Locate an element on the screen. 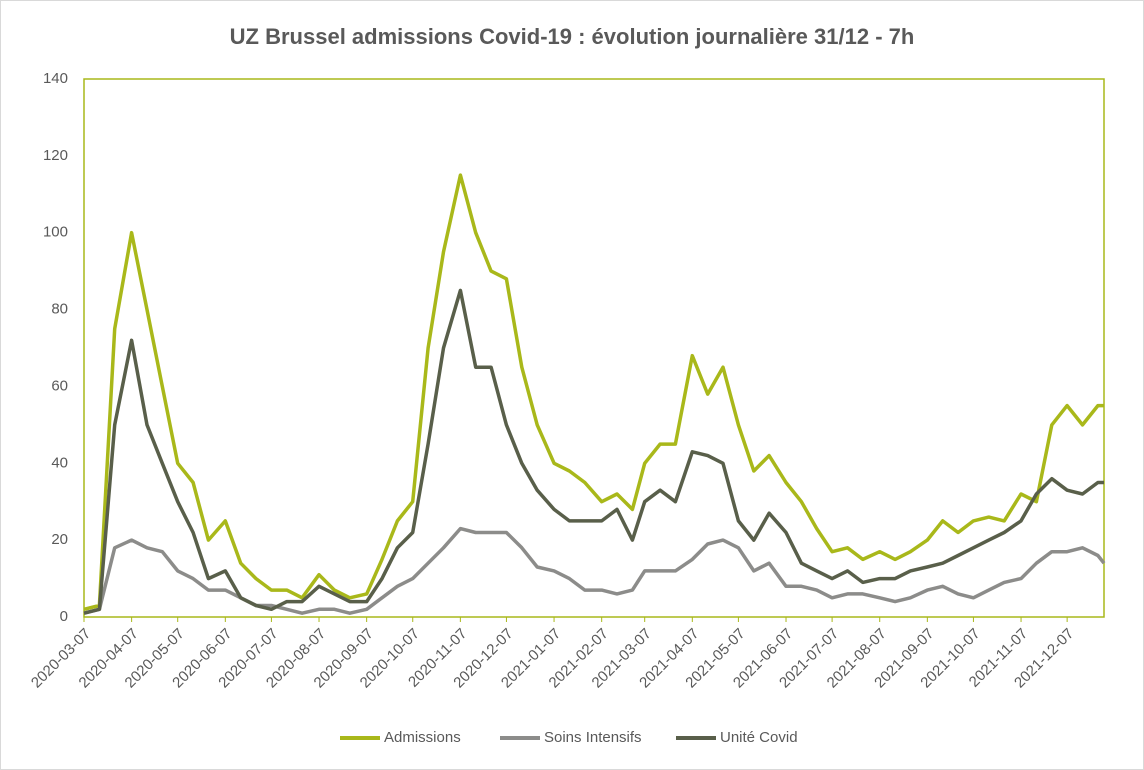 This screenshot has width=1144, height=770. y-tick-label: 0 is located at coordinates (64, 616).